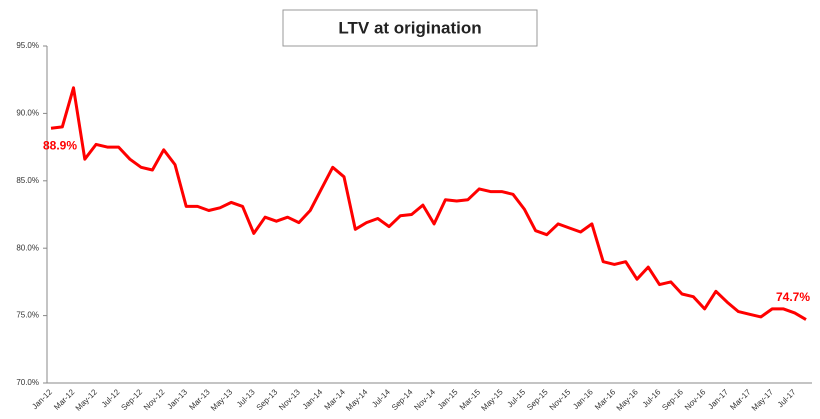 The width and height of the screenshot is (820, 419). I want to click on x-tick-label: Sep-16, so click(672, 399).